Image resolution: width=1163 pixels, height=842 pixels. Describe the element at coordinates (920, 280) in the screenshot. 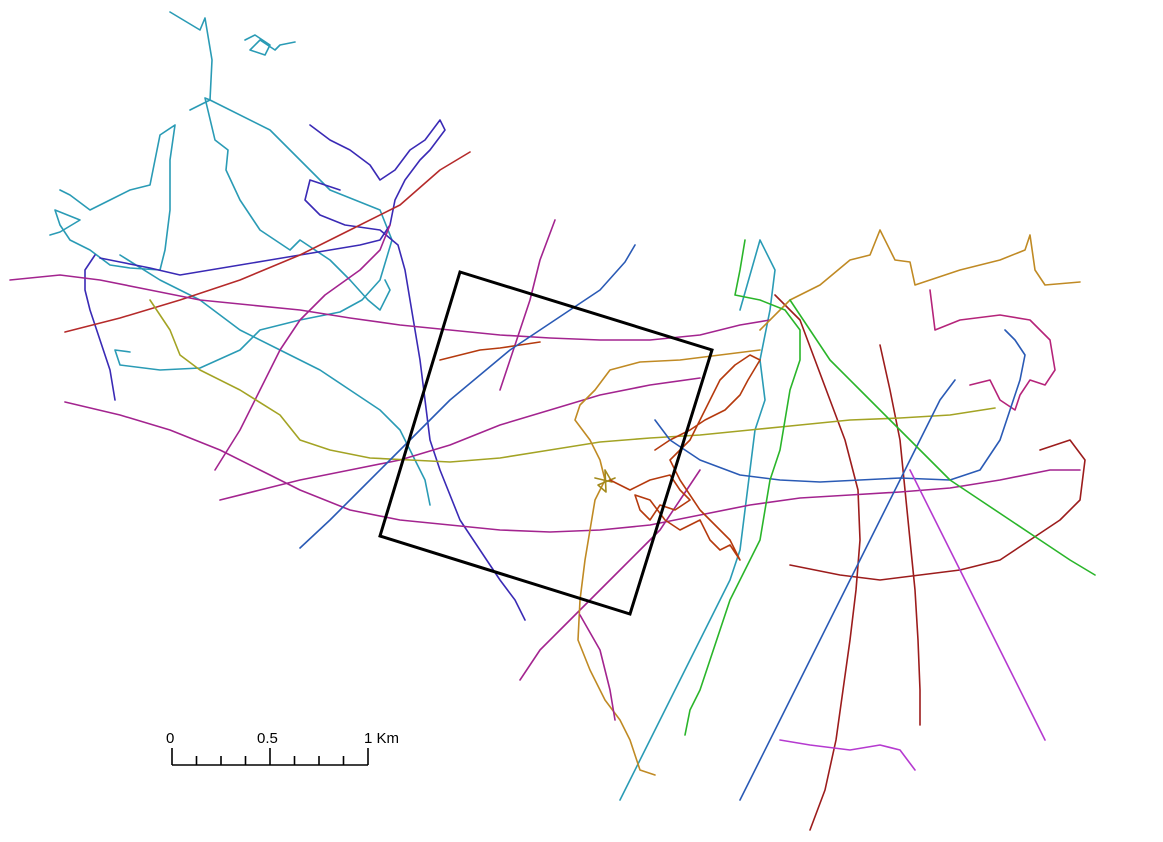

I see `track-gold-north` at that location.